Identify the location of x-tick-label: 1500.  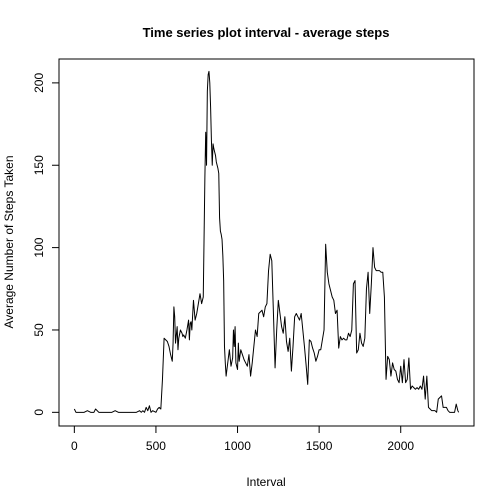
(319, 446).